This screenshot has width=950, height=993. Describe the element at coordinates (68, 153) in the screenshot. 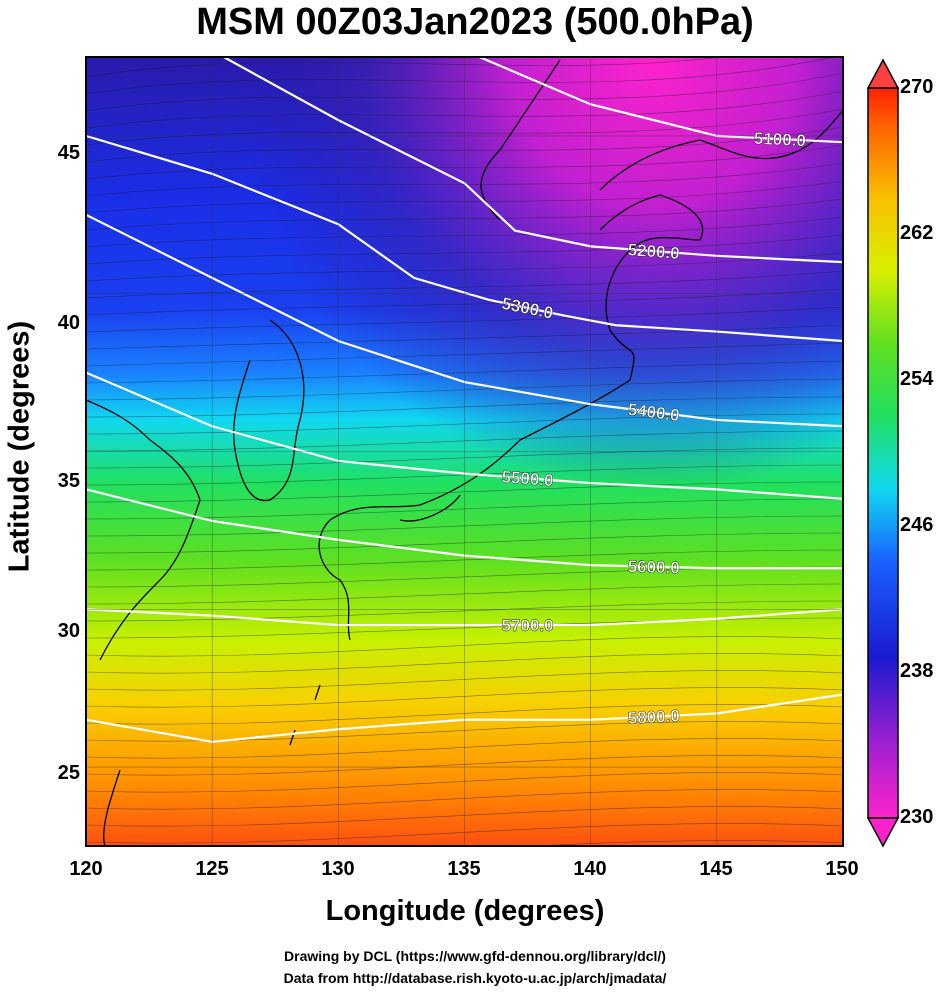

I see `y-tick-label: 45` at that location.